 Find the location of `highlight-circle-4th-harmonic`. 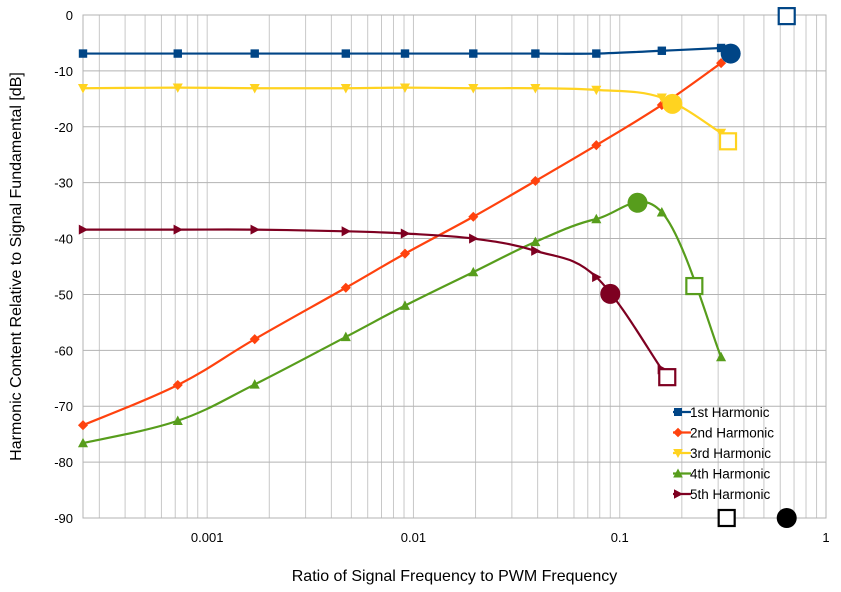

highlight-circle-4th-harmonic is located at coordinates (637, 202).